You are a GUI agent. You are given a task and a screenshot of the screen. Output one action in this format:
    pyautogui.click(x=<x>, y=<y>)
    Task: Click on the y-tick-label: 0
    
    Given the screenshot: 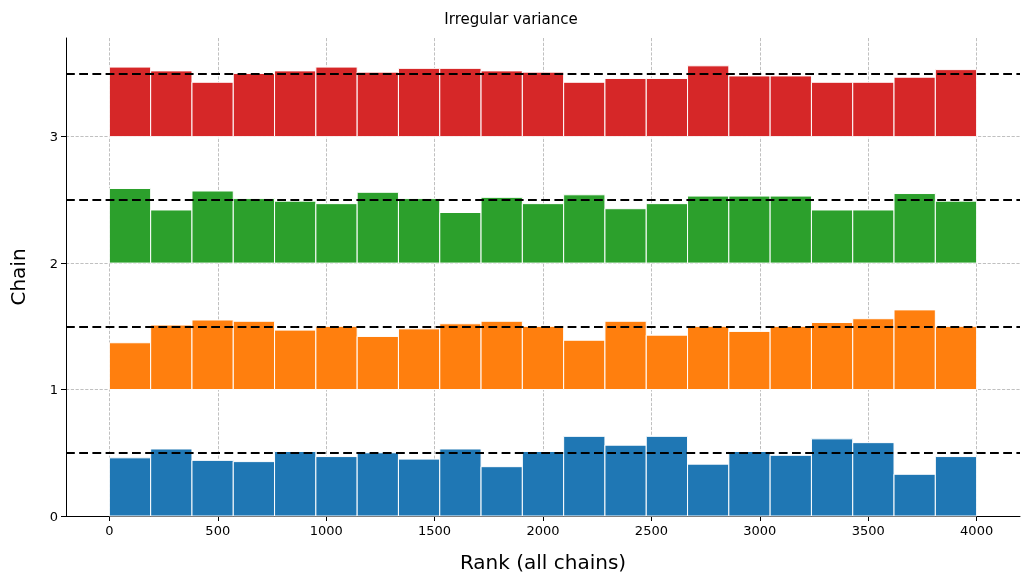 What is the action you would take?
    pyautogui.click(x=53, y=516)
    